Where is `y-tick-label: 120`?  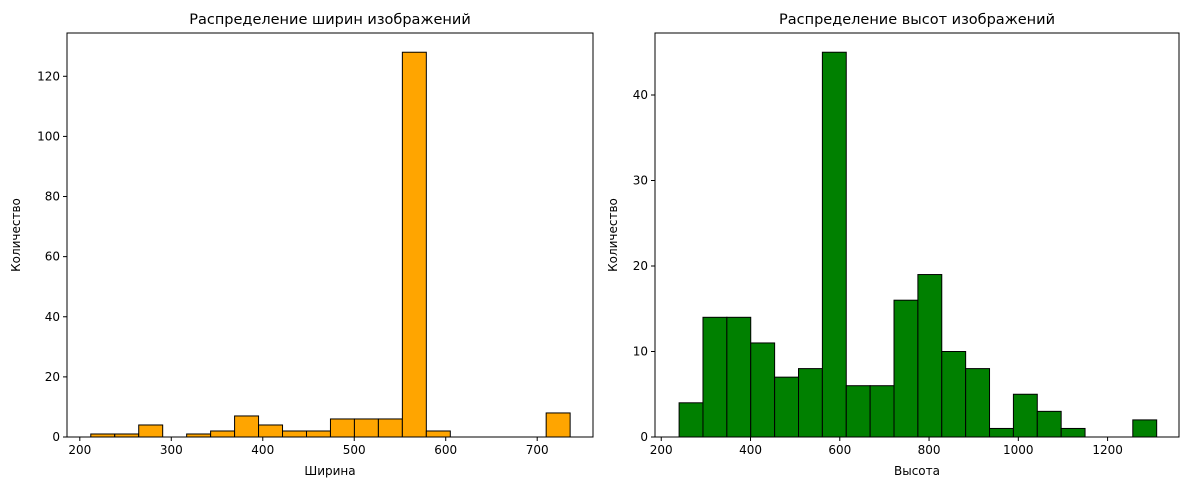
y-tick-label: 120 is located at coordinates (48, 76).